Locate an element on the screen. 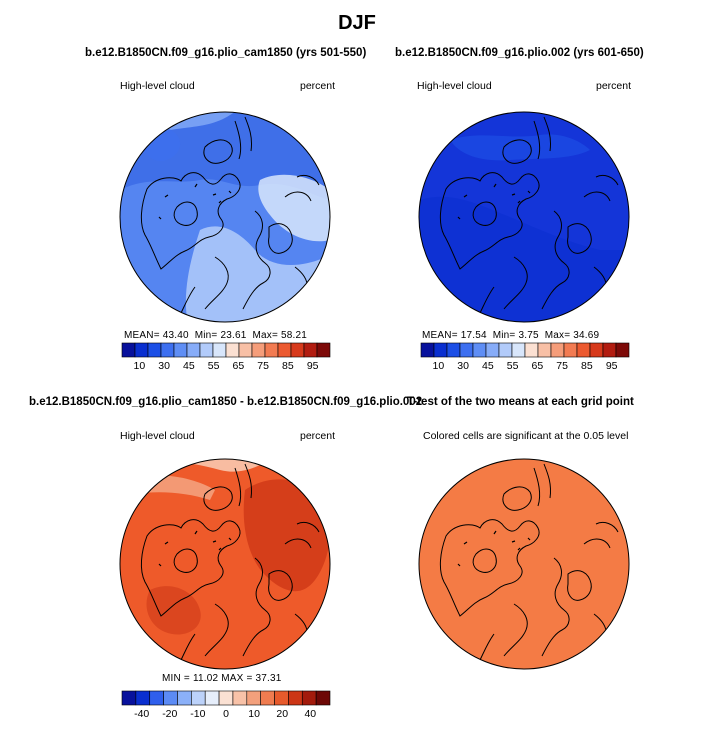 Image resolution: width=714 pixels, height=751 pixels. panel4-map-fill is located at coordinates (524, 564).